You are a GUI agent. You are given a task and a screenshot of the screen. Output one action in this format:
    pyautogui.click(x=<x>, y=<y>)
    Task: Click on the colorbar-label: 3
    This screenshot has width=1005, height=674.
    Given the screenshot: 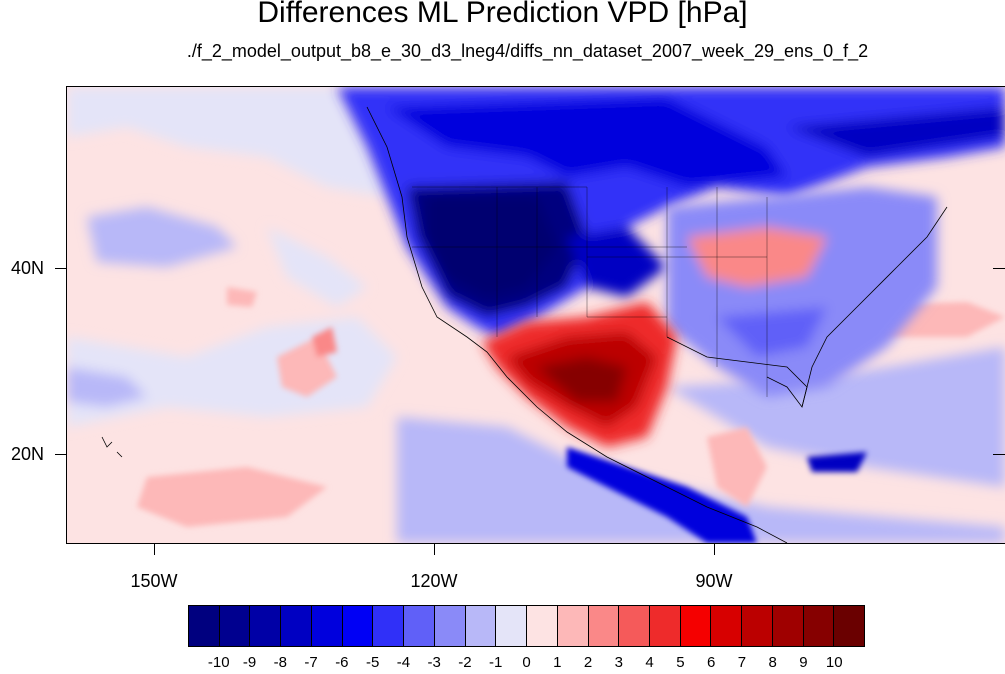 What is the action you would take?
    pyautogui.click(x=618, y=662)
    